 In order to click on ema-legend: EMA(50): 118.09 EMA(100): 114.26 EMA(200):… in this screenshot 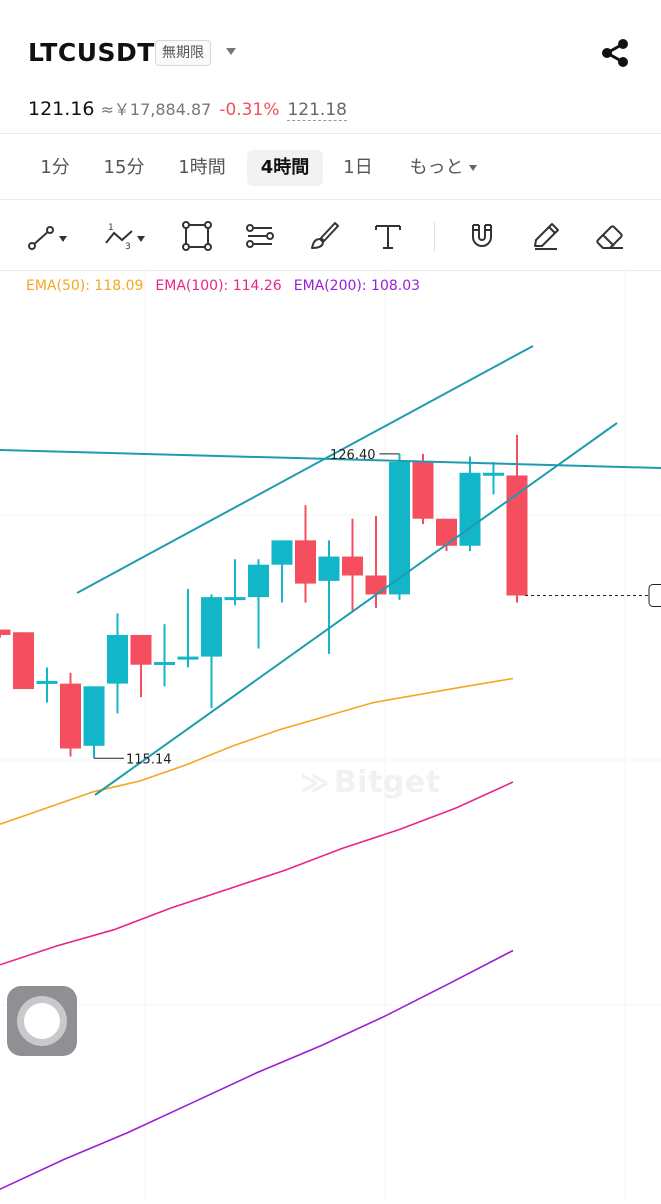, I will do `click(229, 286)`.